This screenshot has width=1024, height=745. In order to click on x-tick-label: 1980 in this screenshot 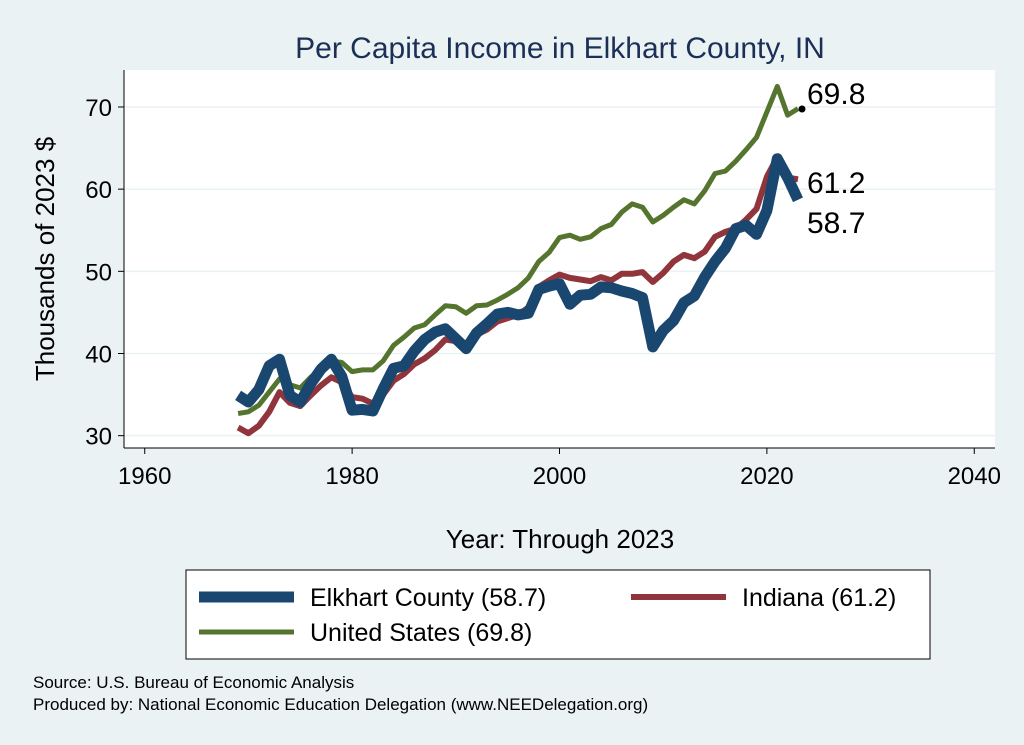, I will do `click(351, 476)`.